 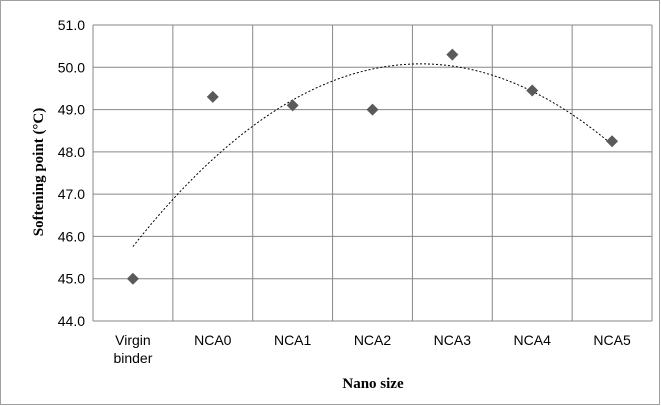 I want to click on y-tick-label: 51.0, so click(x=71, y=25).